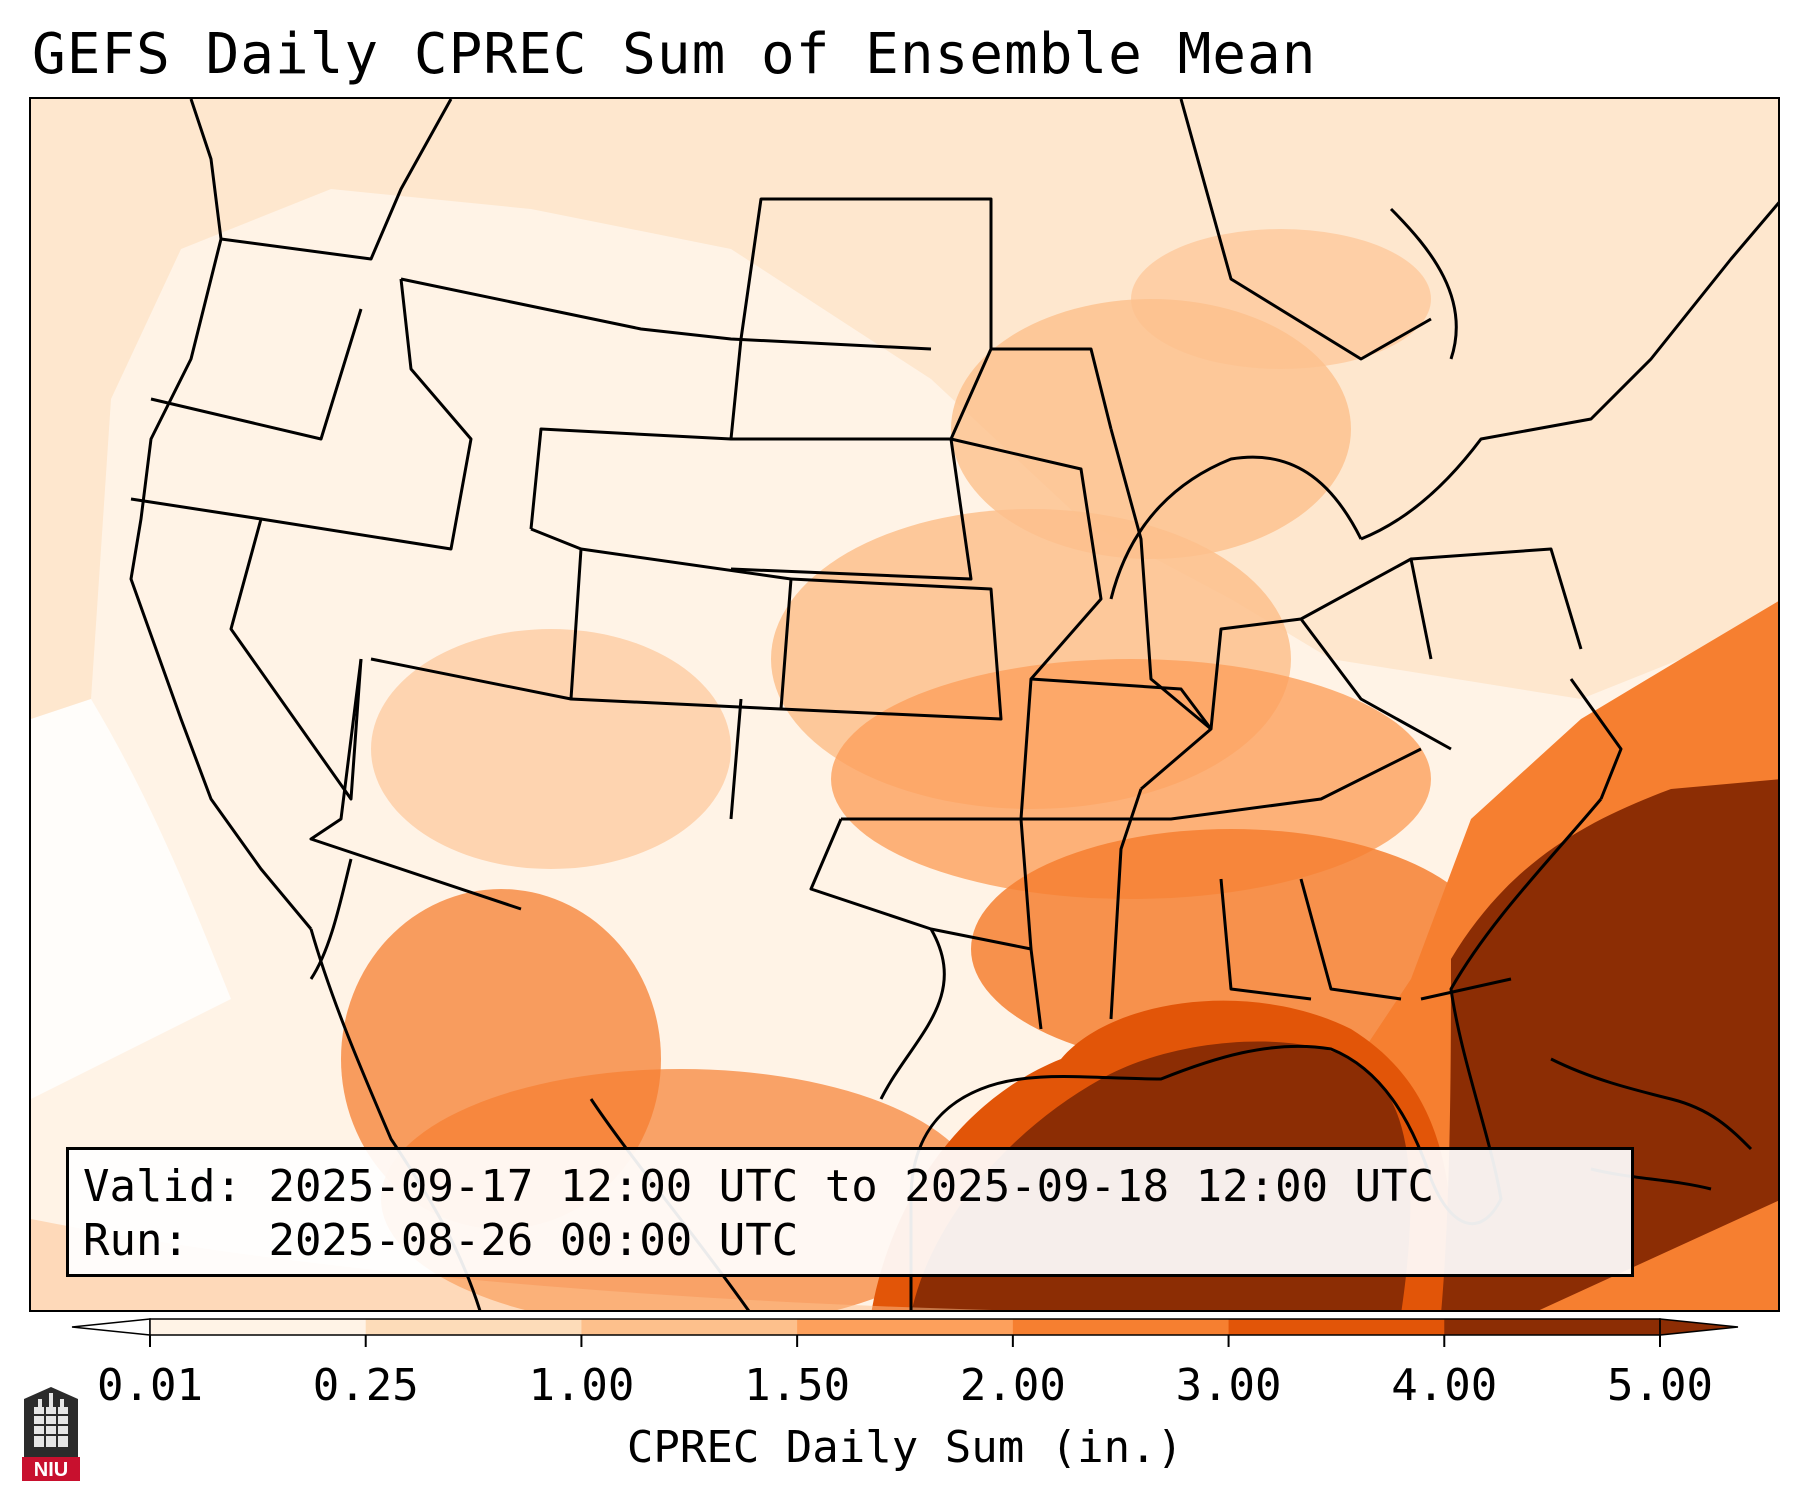 Image resolution: width=1803 pixels, height=1500 pixels. What do you see at coordinates (1444, 1385) in the screenshot?
I see `colorbar-tick-label: 4.00` at bounding box center [1444, 1385].